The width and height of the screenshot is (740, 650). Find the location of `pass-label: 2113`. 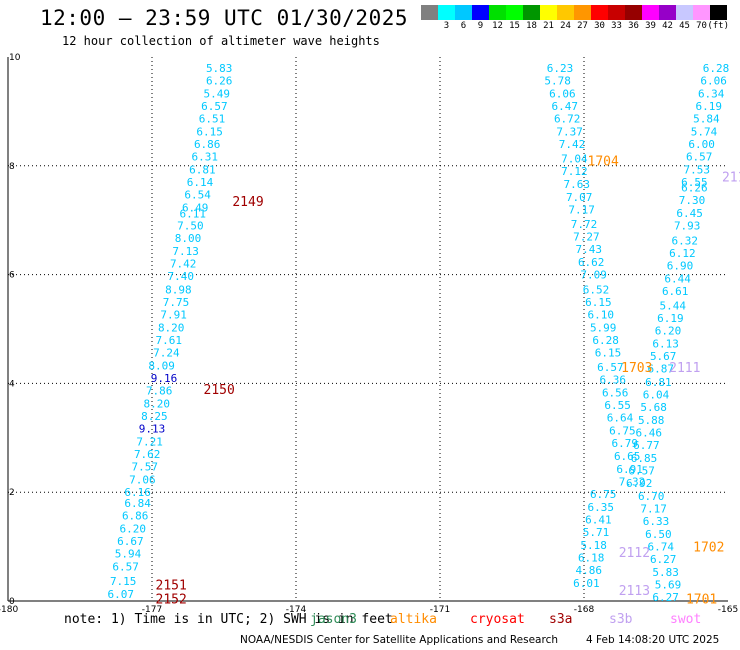

pass-label: 2113 is located at coordinates (634, 591).